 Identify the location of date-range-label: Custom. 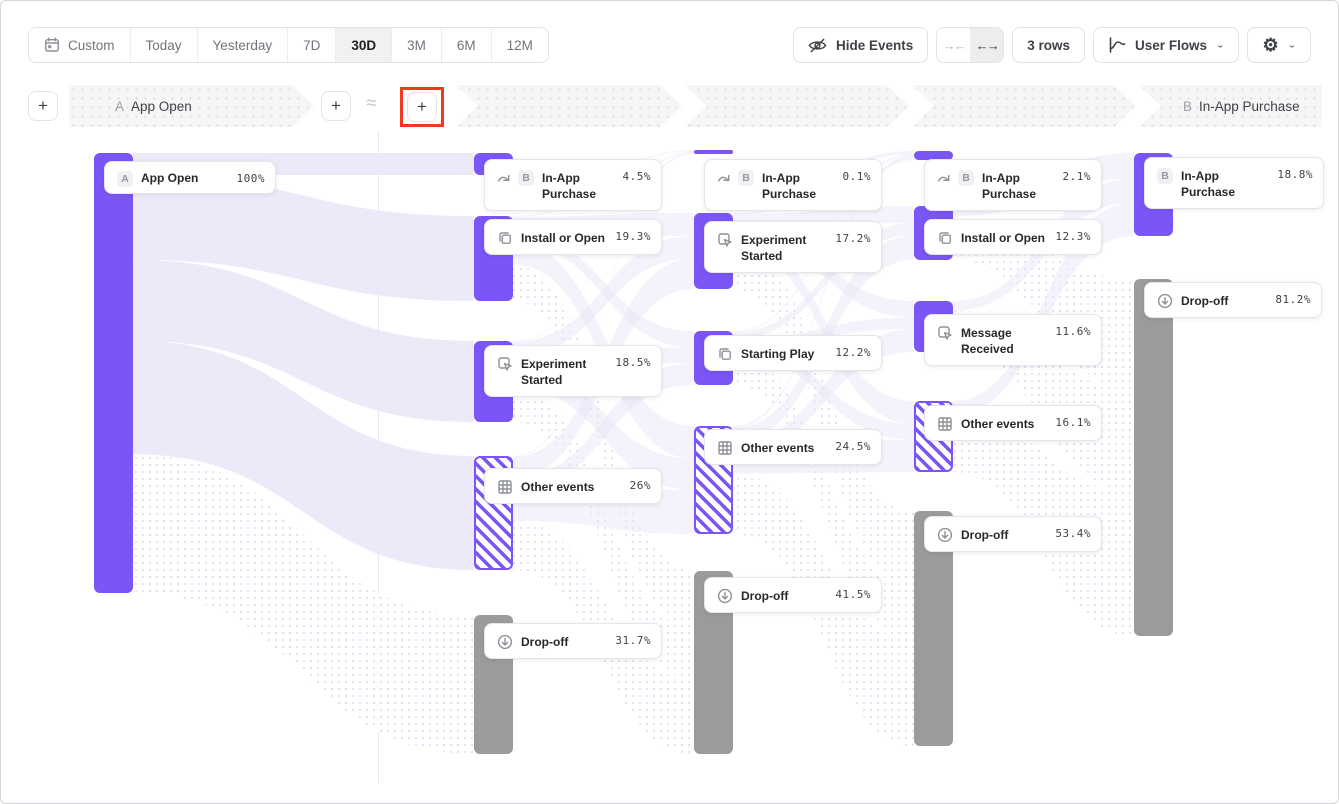
(91, 45).